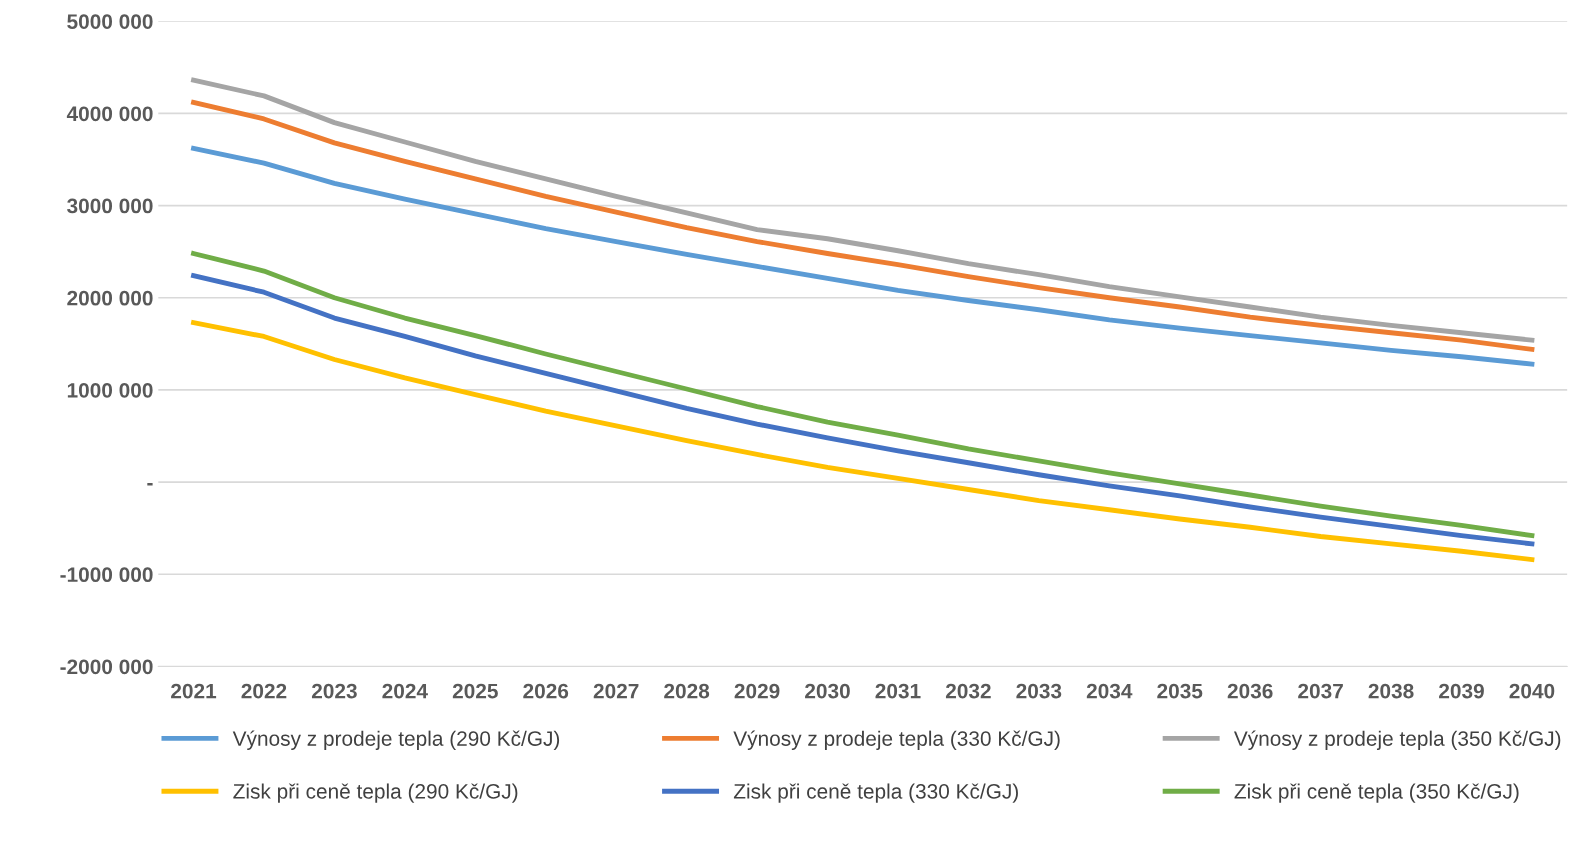  I want to click on x-tick-label: 2030, so click(827, 691).